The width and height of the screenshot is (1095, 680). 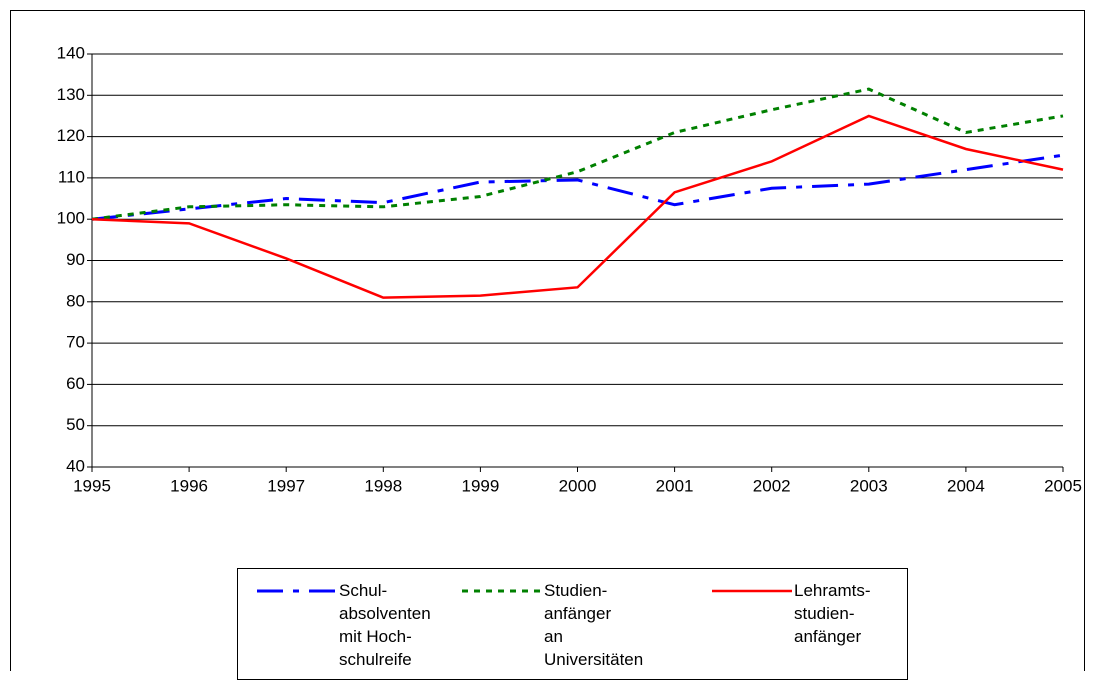 What do you see at coordinates (75, 259) in the screenshot?
I see `y-tick-label: 90` at bounding box center [75, 259].